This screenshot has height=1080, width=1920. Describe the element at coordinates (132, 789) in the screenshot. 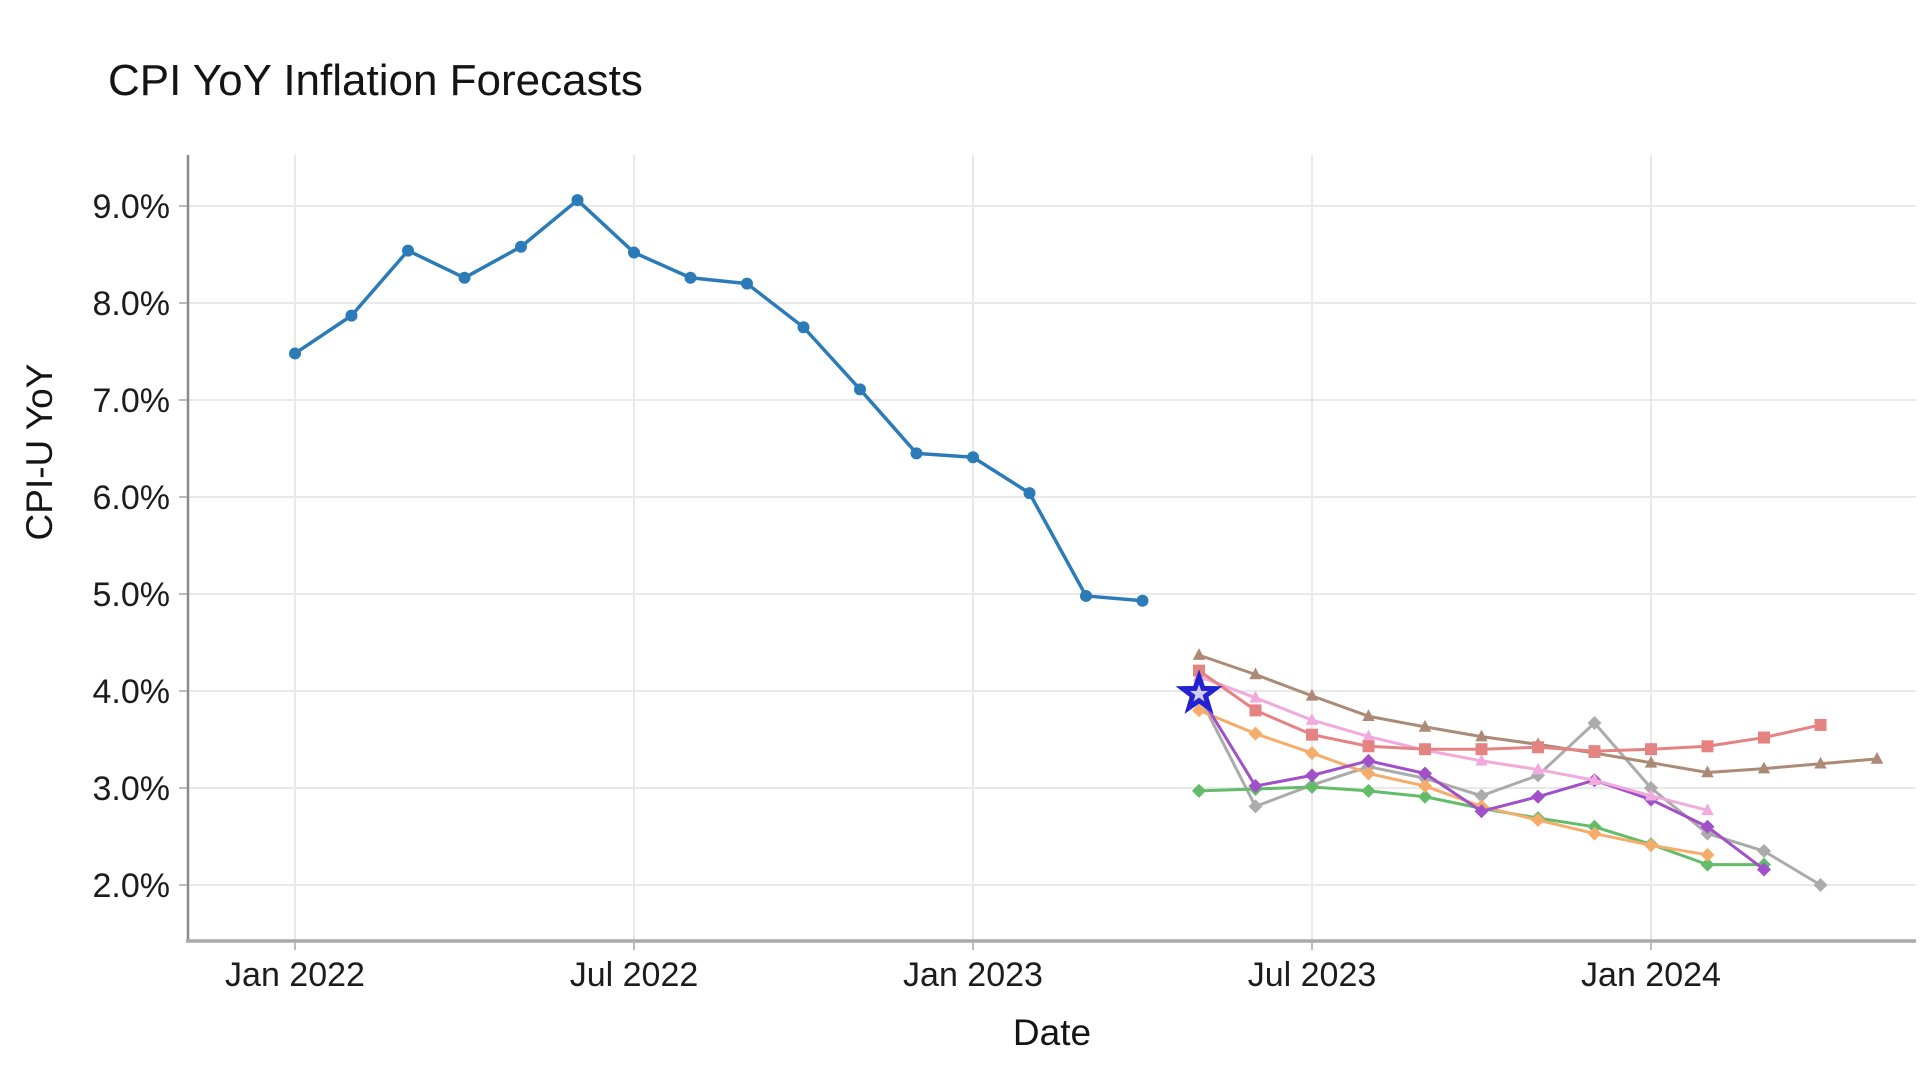

I see `y-tick-label: 3.0%` at that location.